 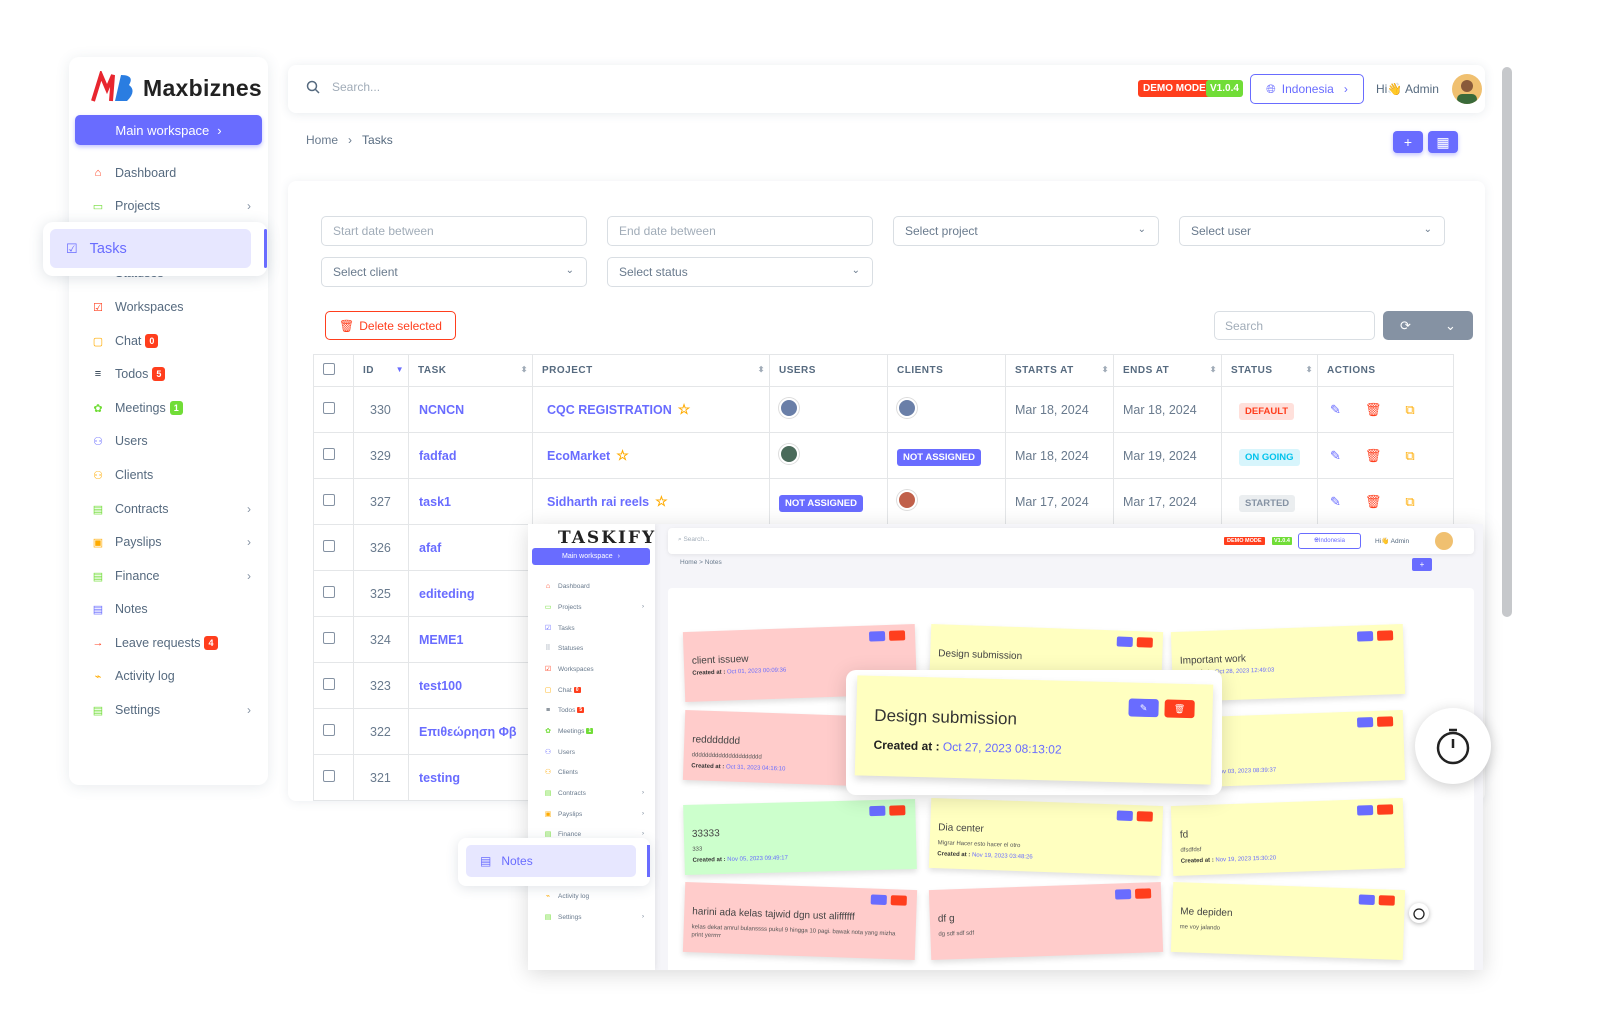 What do you see at coordinates (171, 676) in the screenshot?
I see `sidebar-item-activity-log: ⌁ Activity log` at bounding box center [171, 676].